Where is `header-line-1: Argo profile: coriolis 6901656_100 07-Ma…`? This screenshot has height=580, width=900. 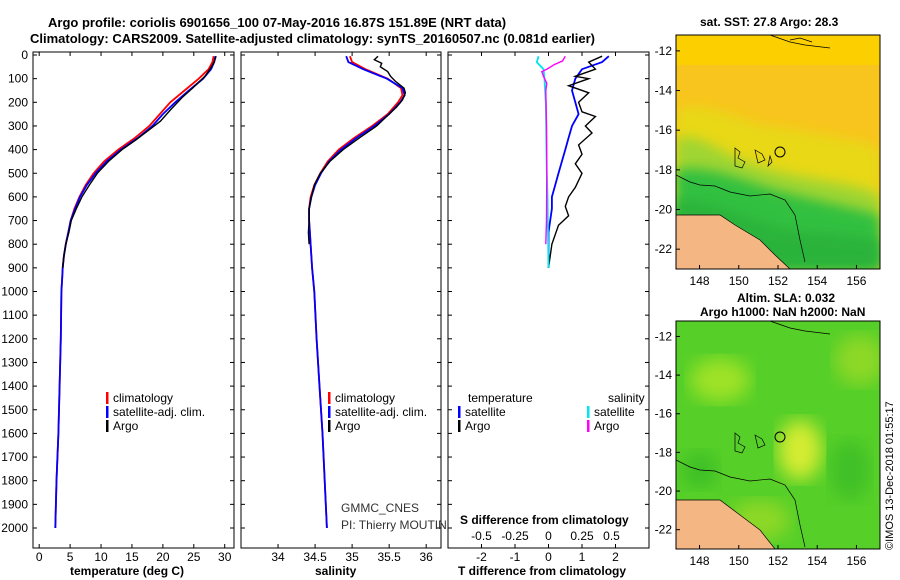
header-line-1: Argo profile: coriolis 6901656_100 07-Ma… is located at coordinates (277, 22).